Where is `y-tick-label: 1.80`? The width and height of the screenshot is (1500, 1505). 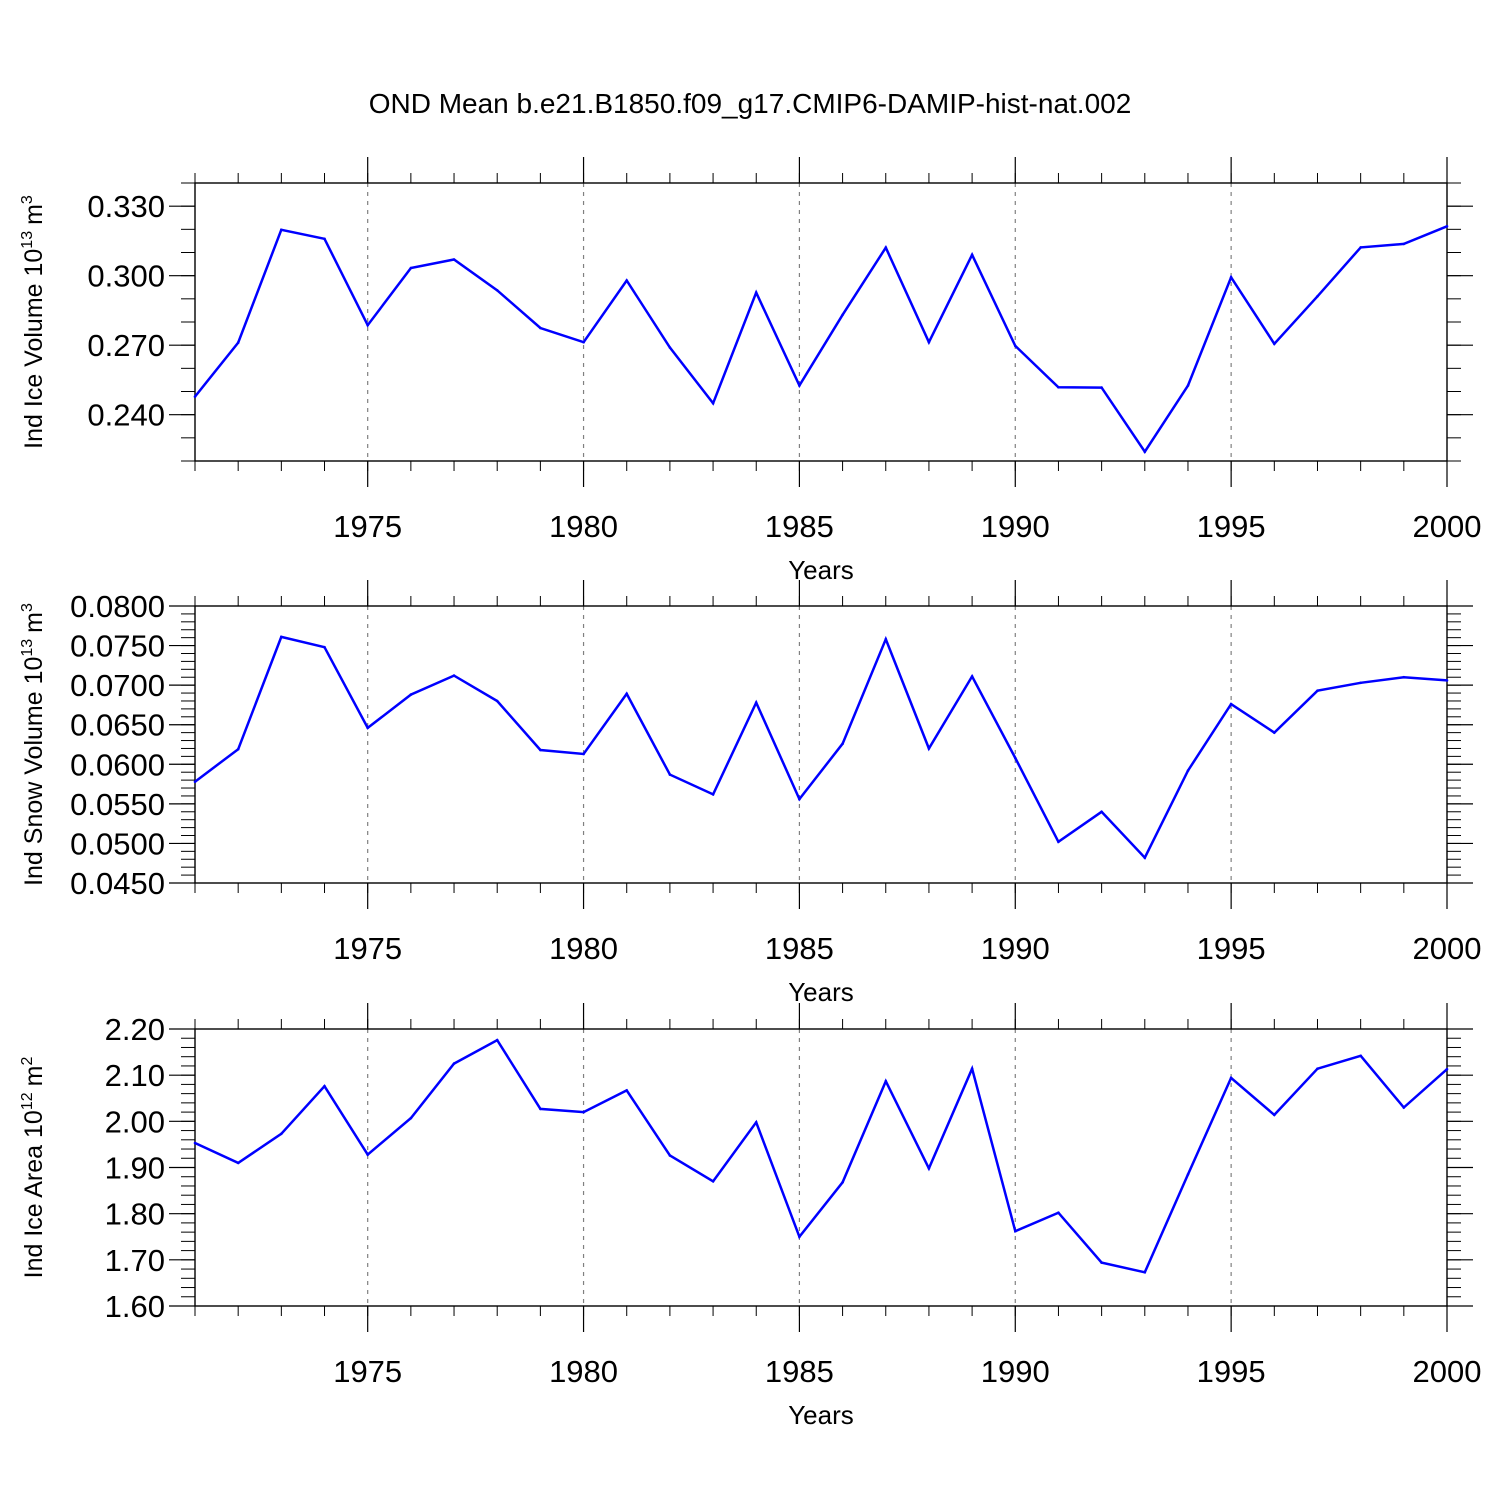
y-tick-label: 1.80 is located at coordinates (135, 1214).